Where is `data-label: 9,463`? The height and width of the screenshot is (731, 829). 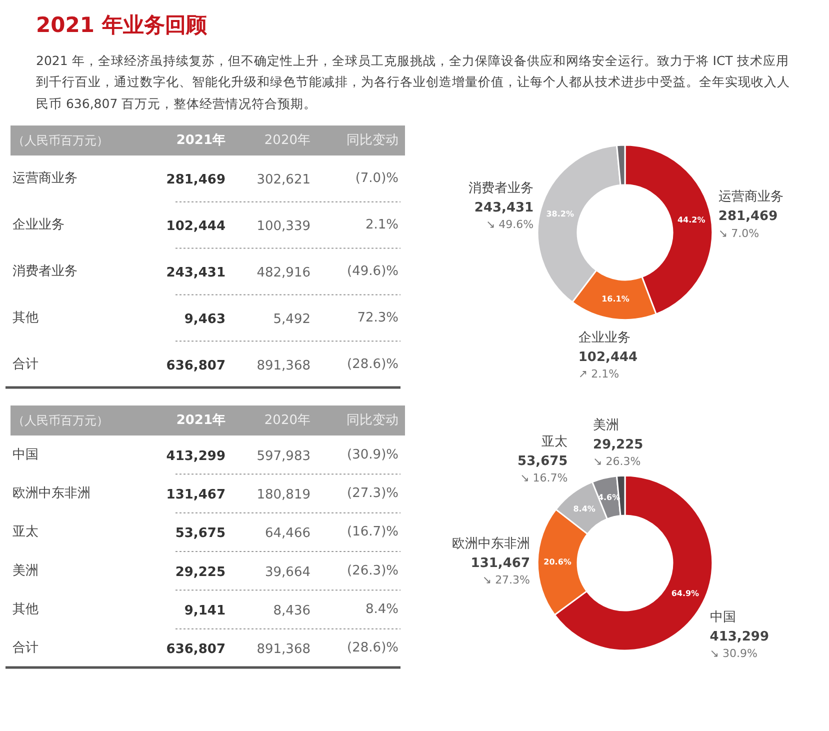 data-label: 9,463 is located at coordinates (205, 319).